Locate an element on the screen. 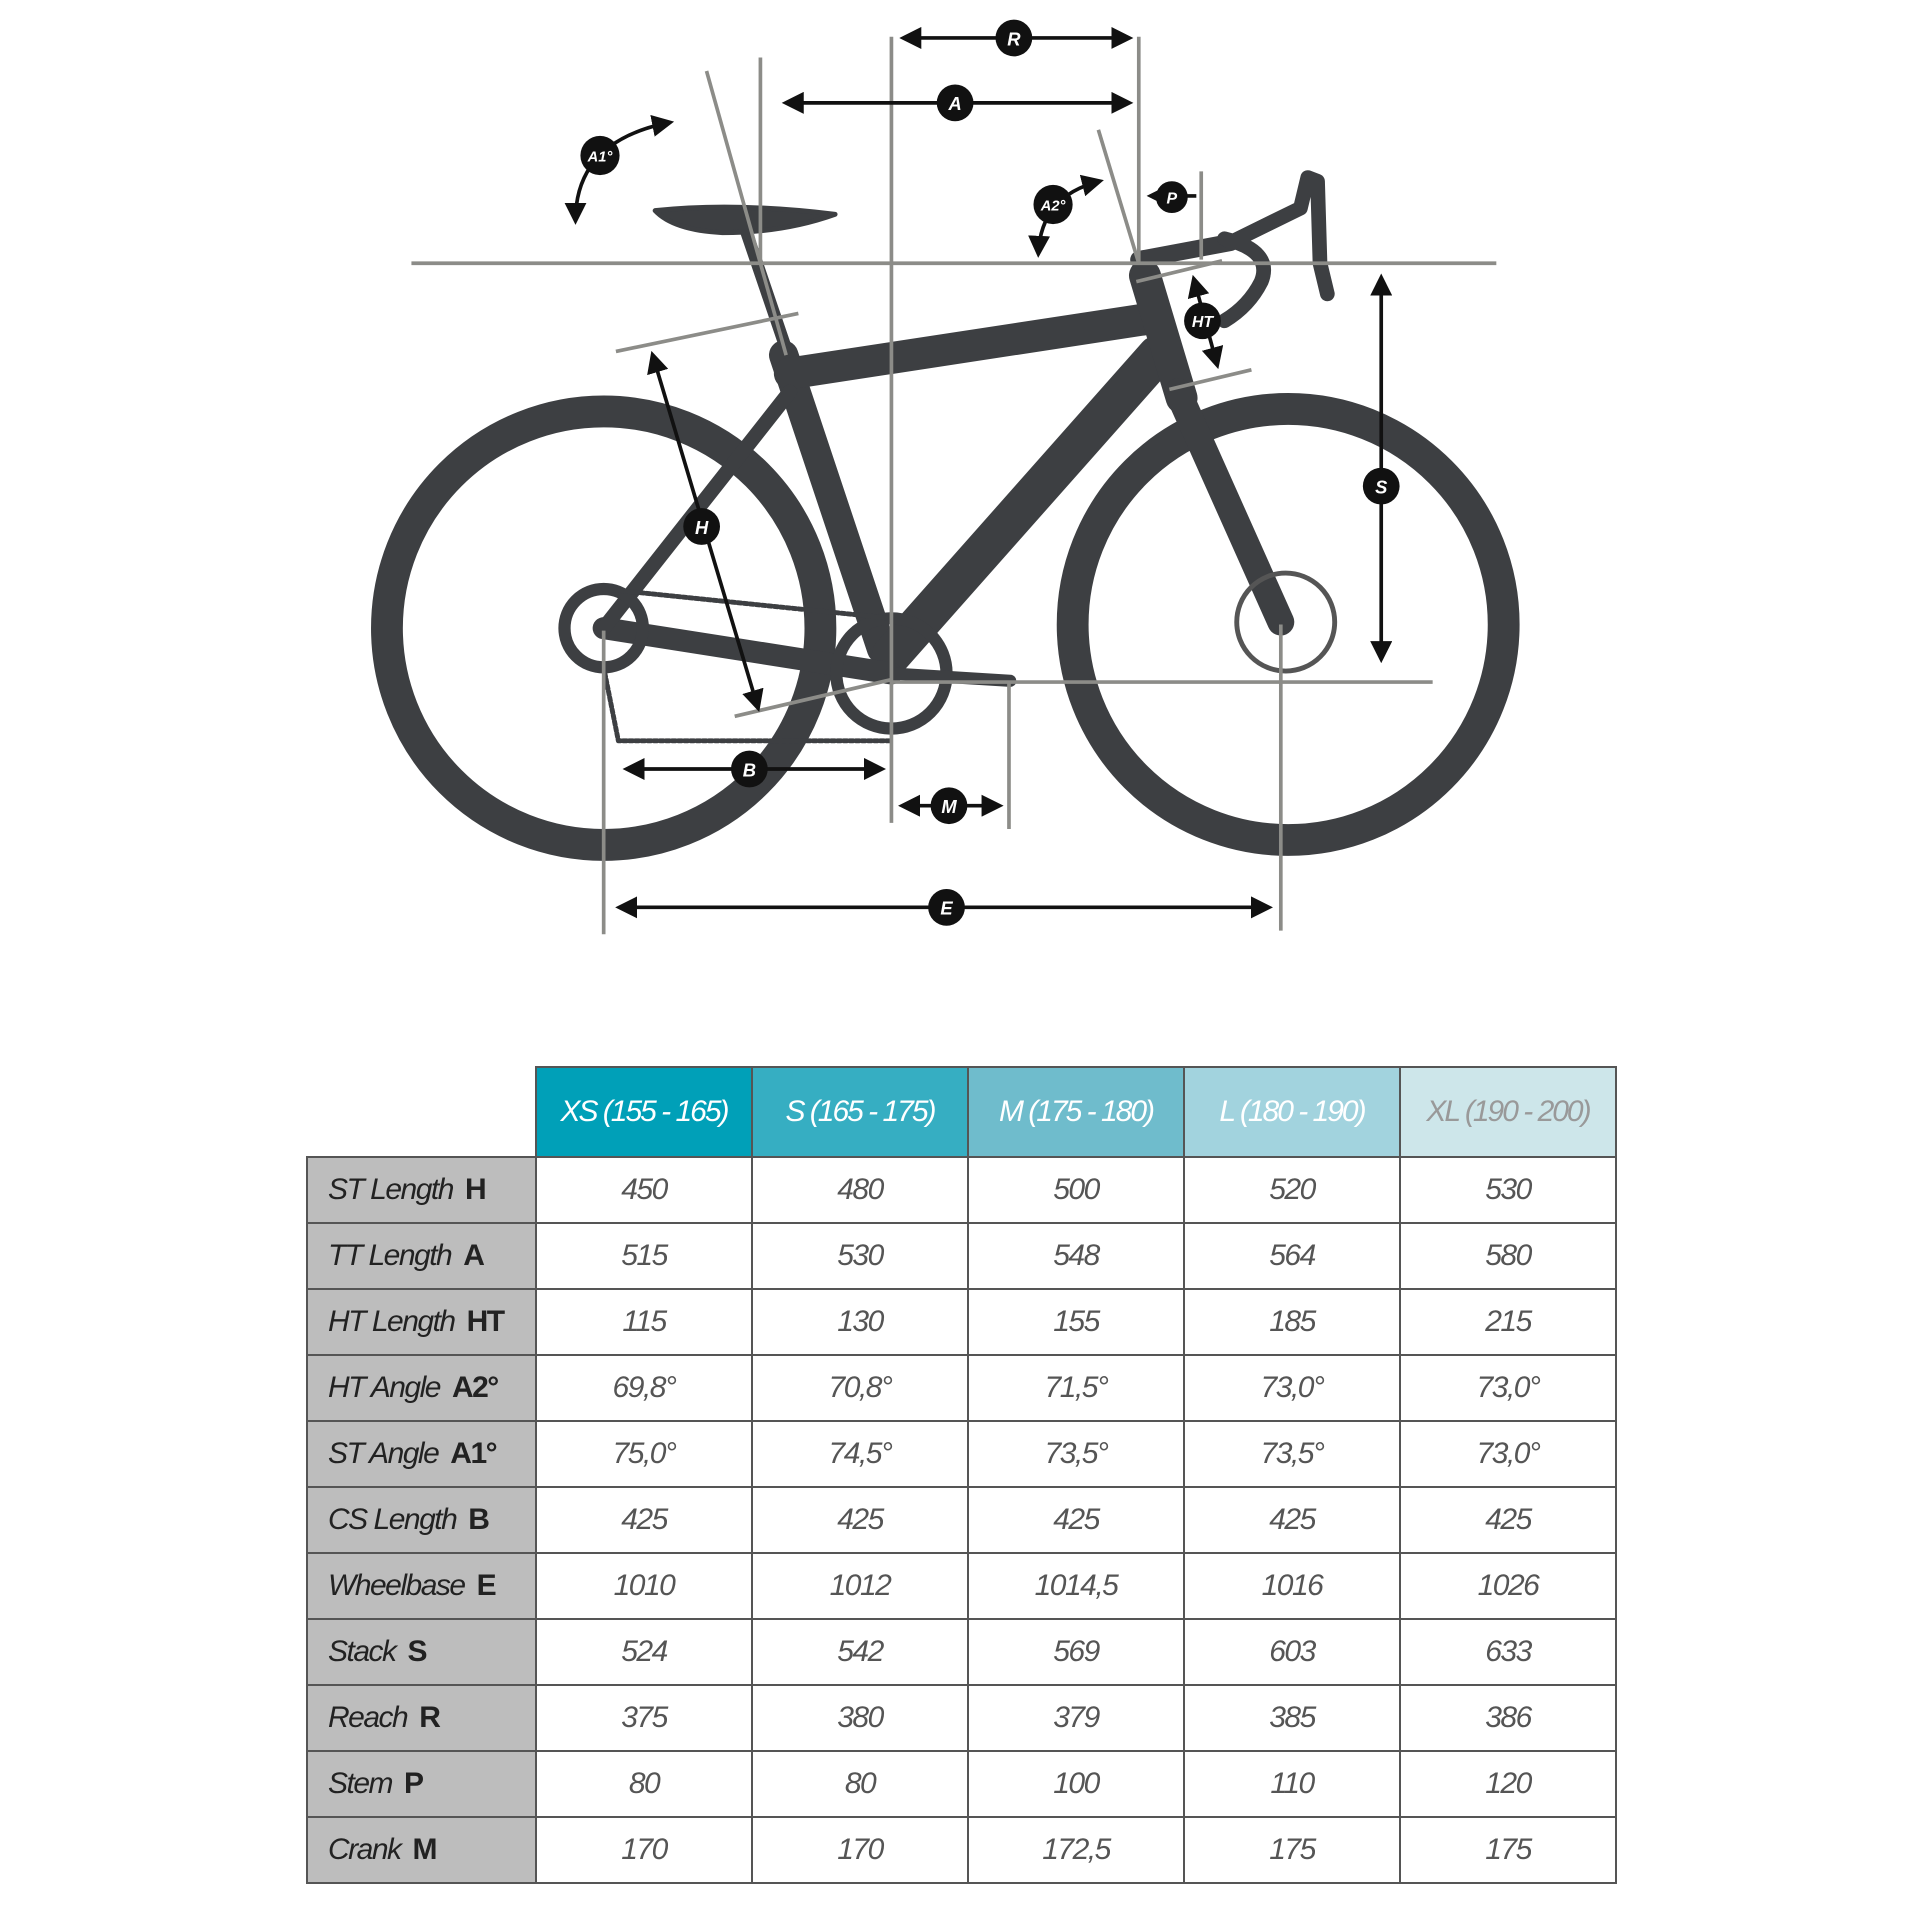  label-text: HT is located at coordinates (1203, 322).